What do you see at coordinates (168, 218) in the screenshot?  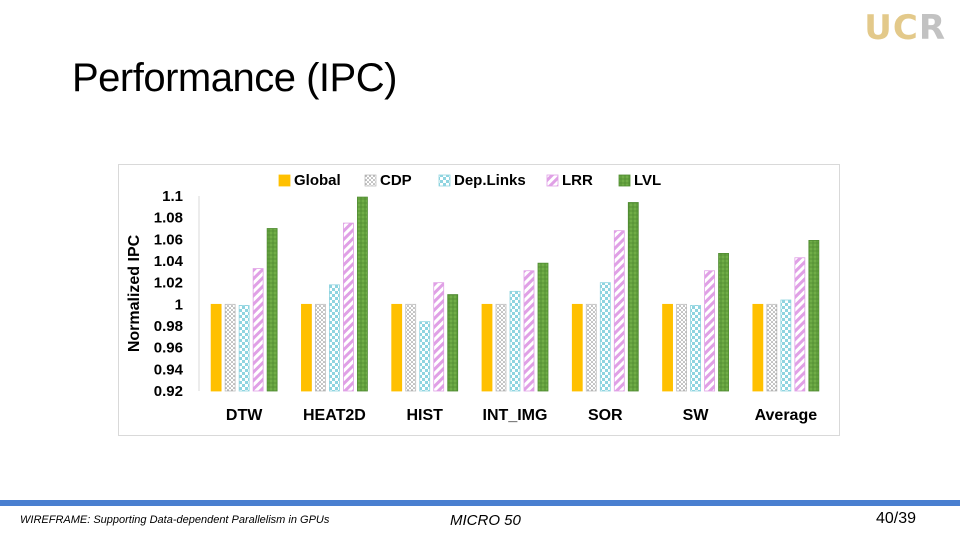 I see `y-tick-label: 1.08` at bounding box center [168, 218].